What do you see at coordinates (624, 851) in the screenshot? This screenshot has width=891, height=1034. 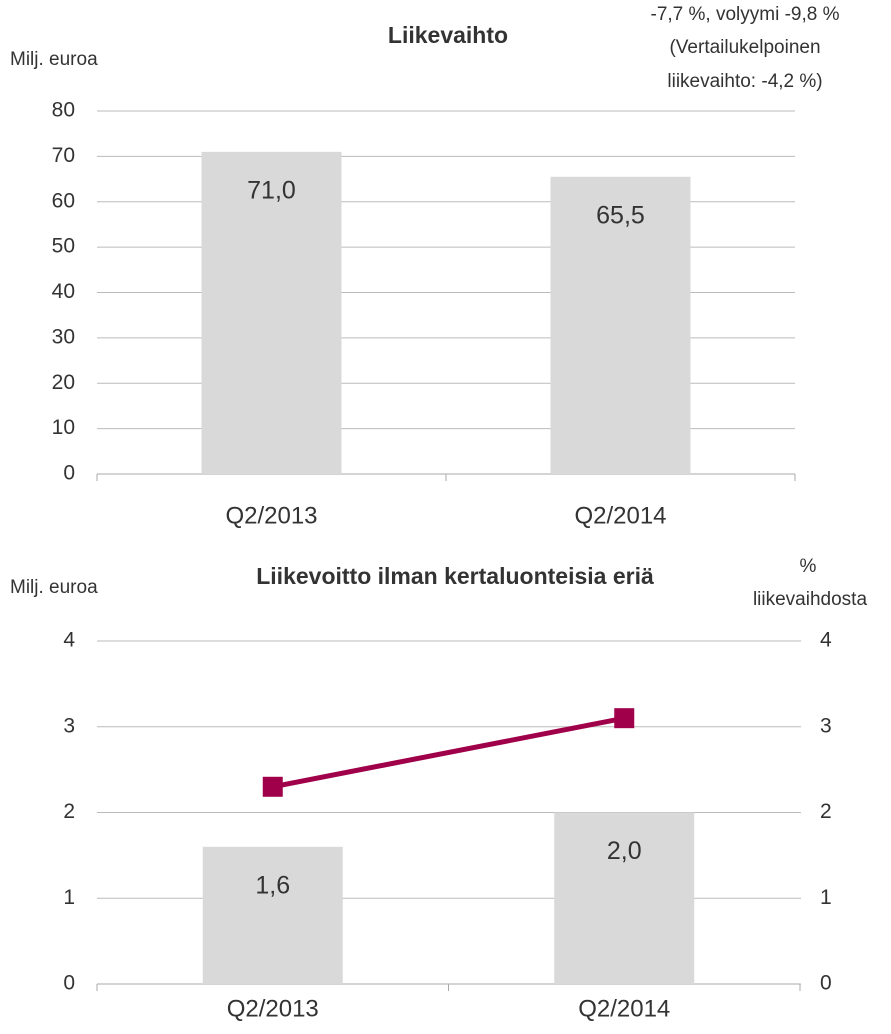 I see `data-label: 2,0` at bounding box center [624, 851].